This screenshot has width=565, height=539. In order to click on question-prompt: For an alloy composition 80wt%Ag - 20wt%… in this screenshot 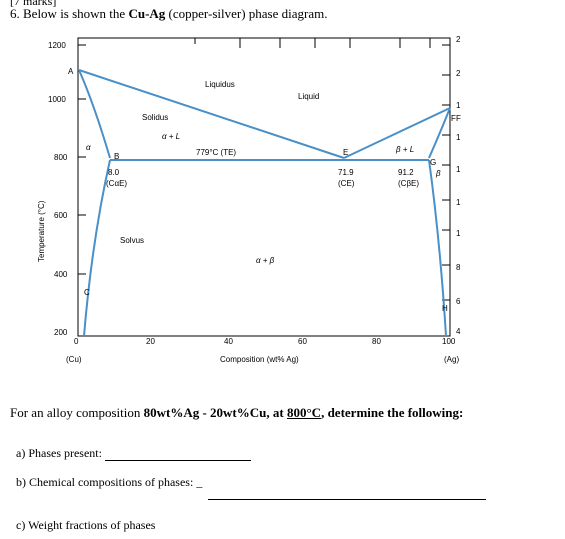, I will do `click(236, 413)`.